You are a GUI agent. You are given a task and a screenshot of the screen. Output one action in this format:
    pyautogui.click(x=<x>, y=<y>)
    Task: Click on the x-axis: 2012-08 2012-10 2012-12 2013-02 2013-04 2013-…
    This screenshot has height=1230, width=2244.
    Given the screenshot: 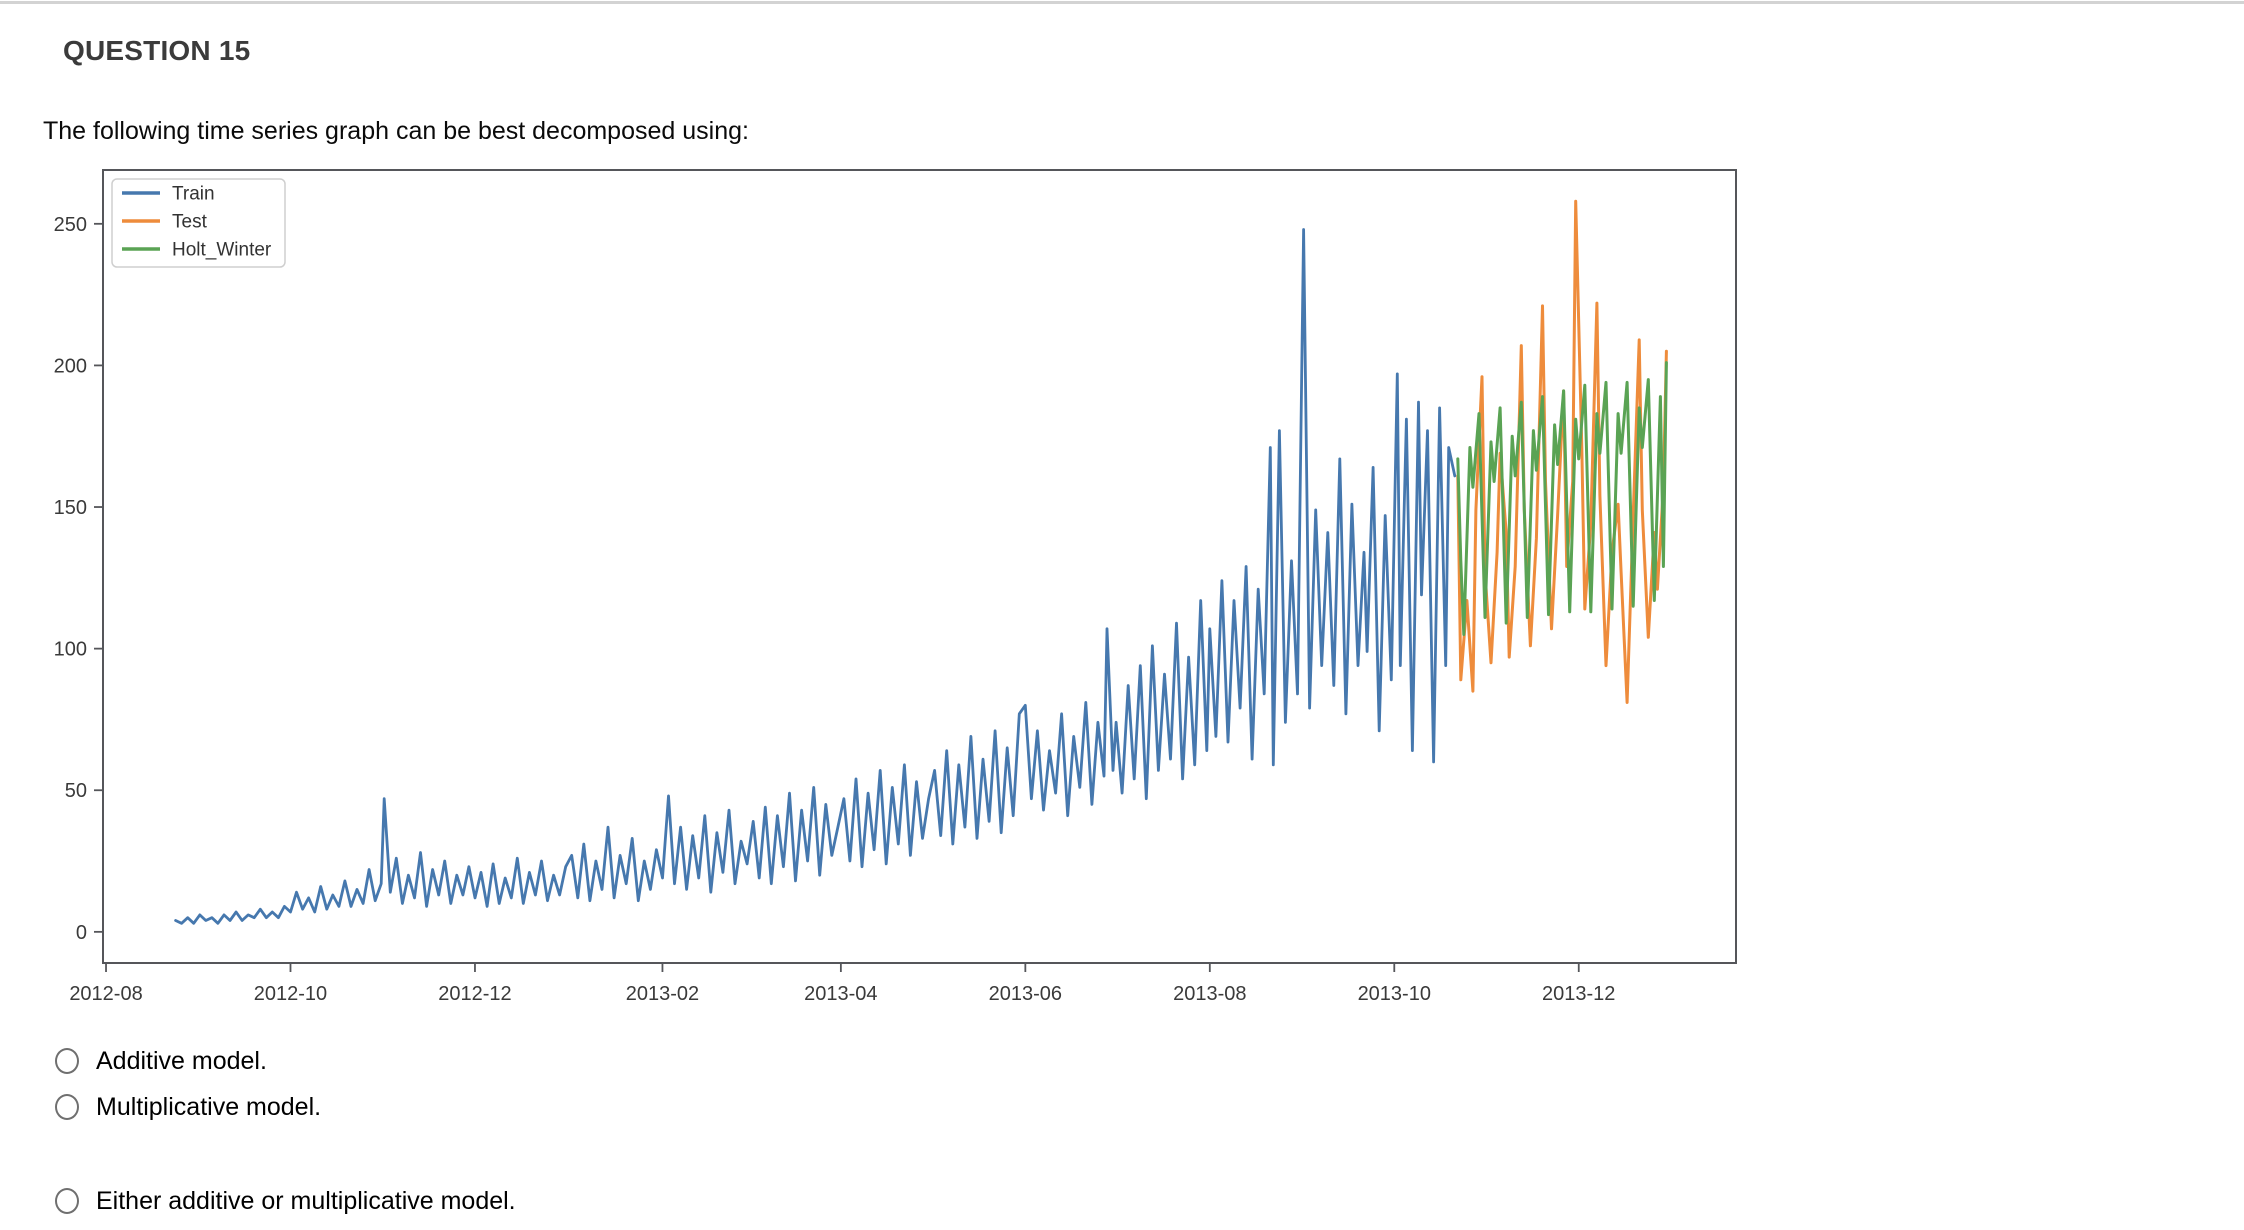 What is the action you would take?
    pyautogui.click(x=842, y=984)
    